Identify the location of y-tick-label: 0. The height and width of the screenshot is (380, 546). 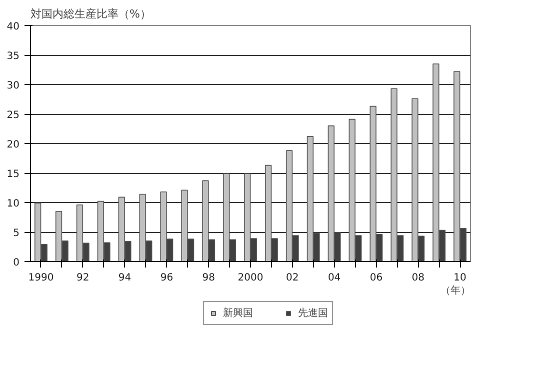
(16, 263).